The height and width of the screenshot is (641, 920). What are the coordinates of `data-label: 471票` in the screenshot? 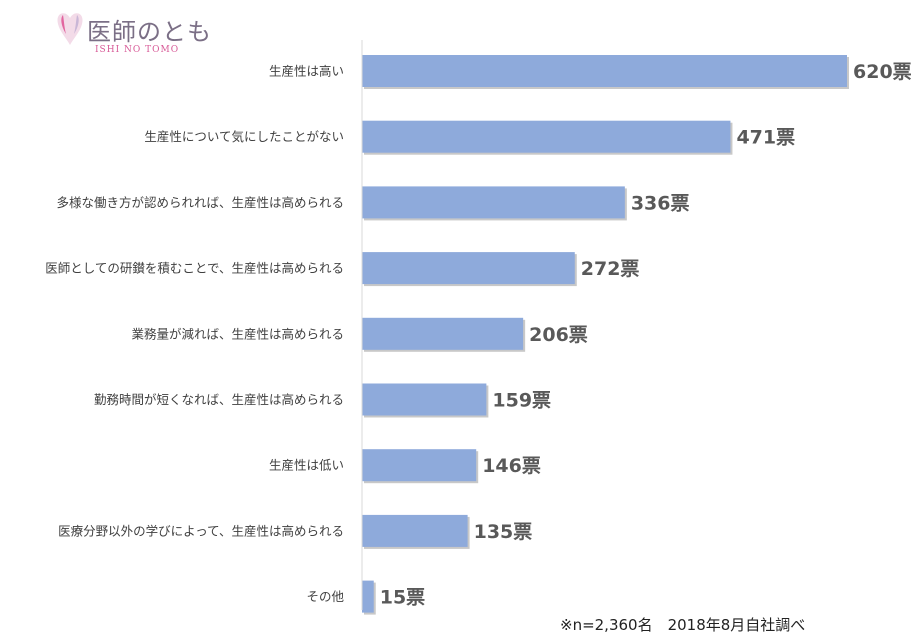 It's located at (765, 138).